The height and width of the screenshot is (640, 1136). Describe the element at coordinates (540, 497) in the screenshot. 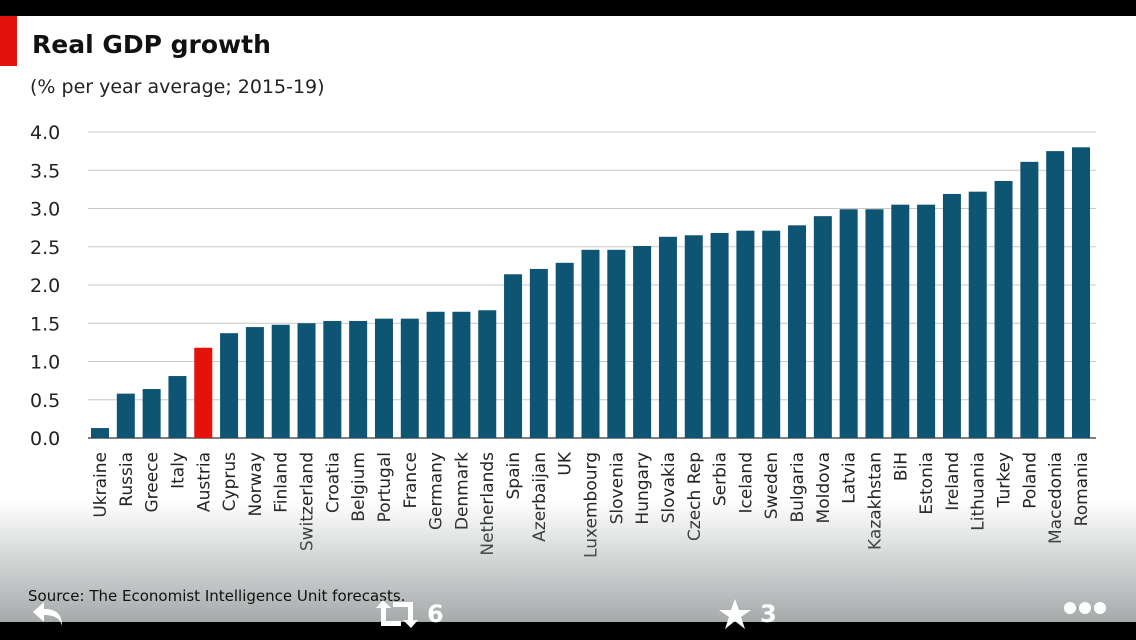

I see `x-tick-label: Azerbaijan` at that location.